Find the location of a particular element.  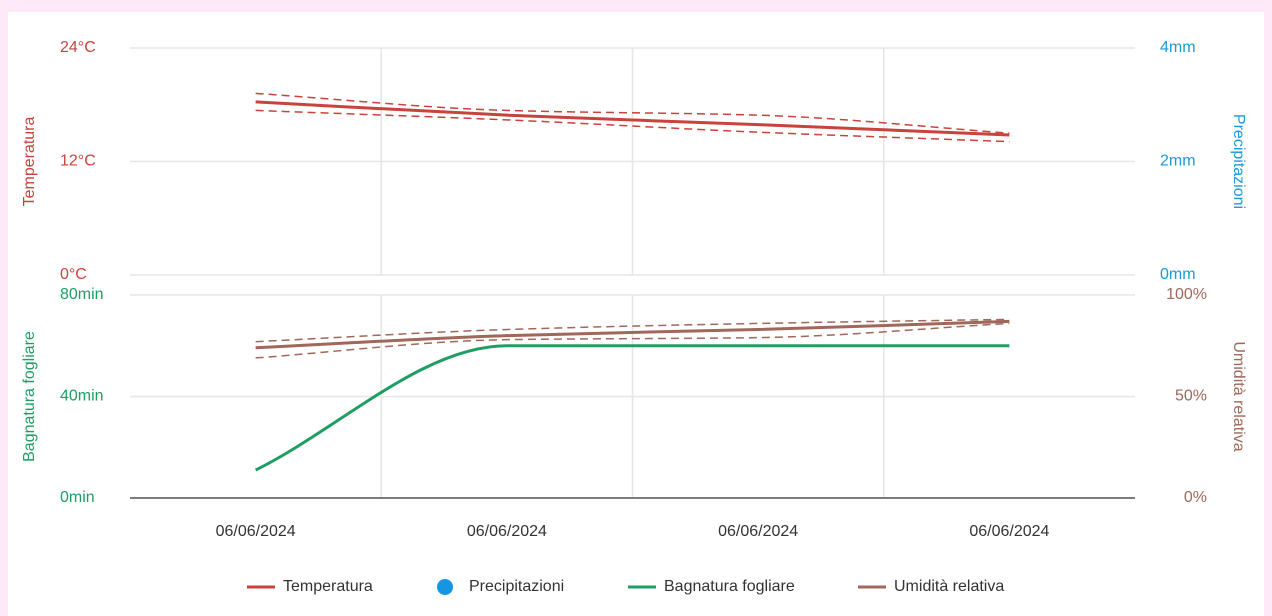

y-tick-label: 12°C is located at coordinates (78, 161).